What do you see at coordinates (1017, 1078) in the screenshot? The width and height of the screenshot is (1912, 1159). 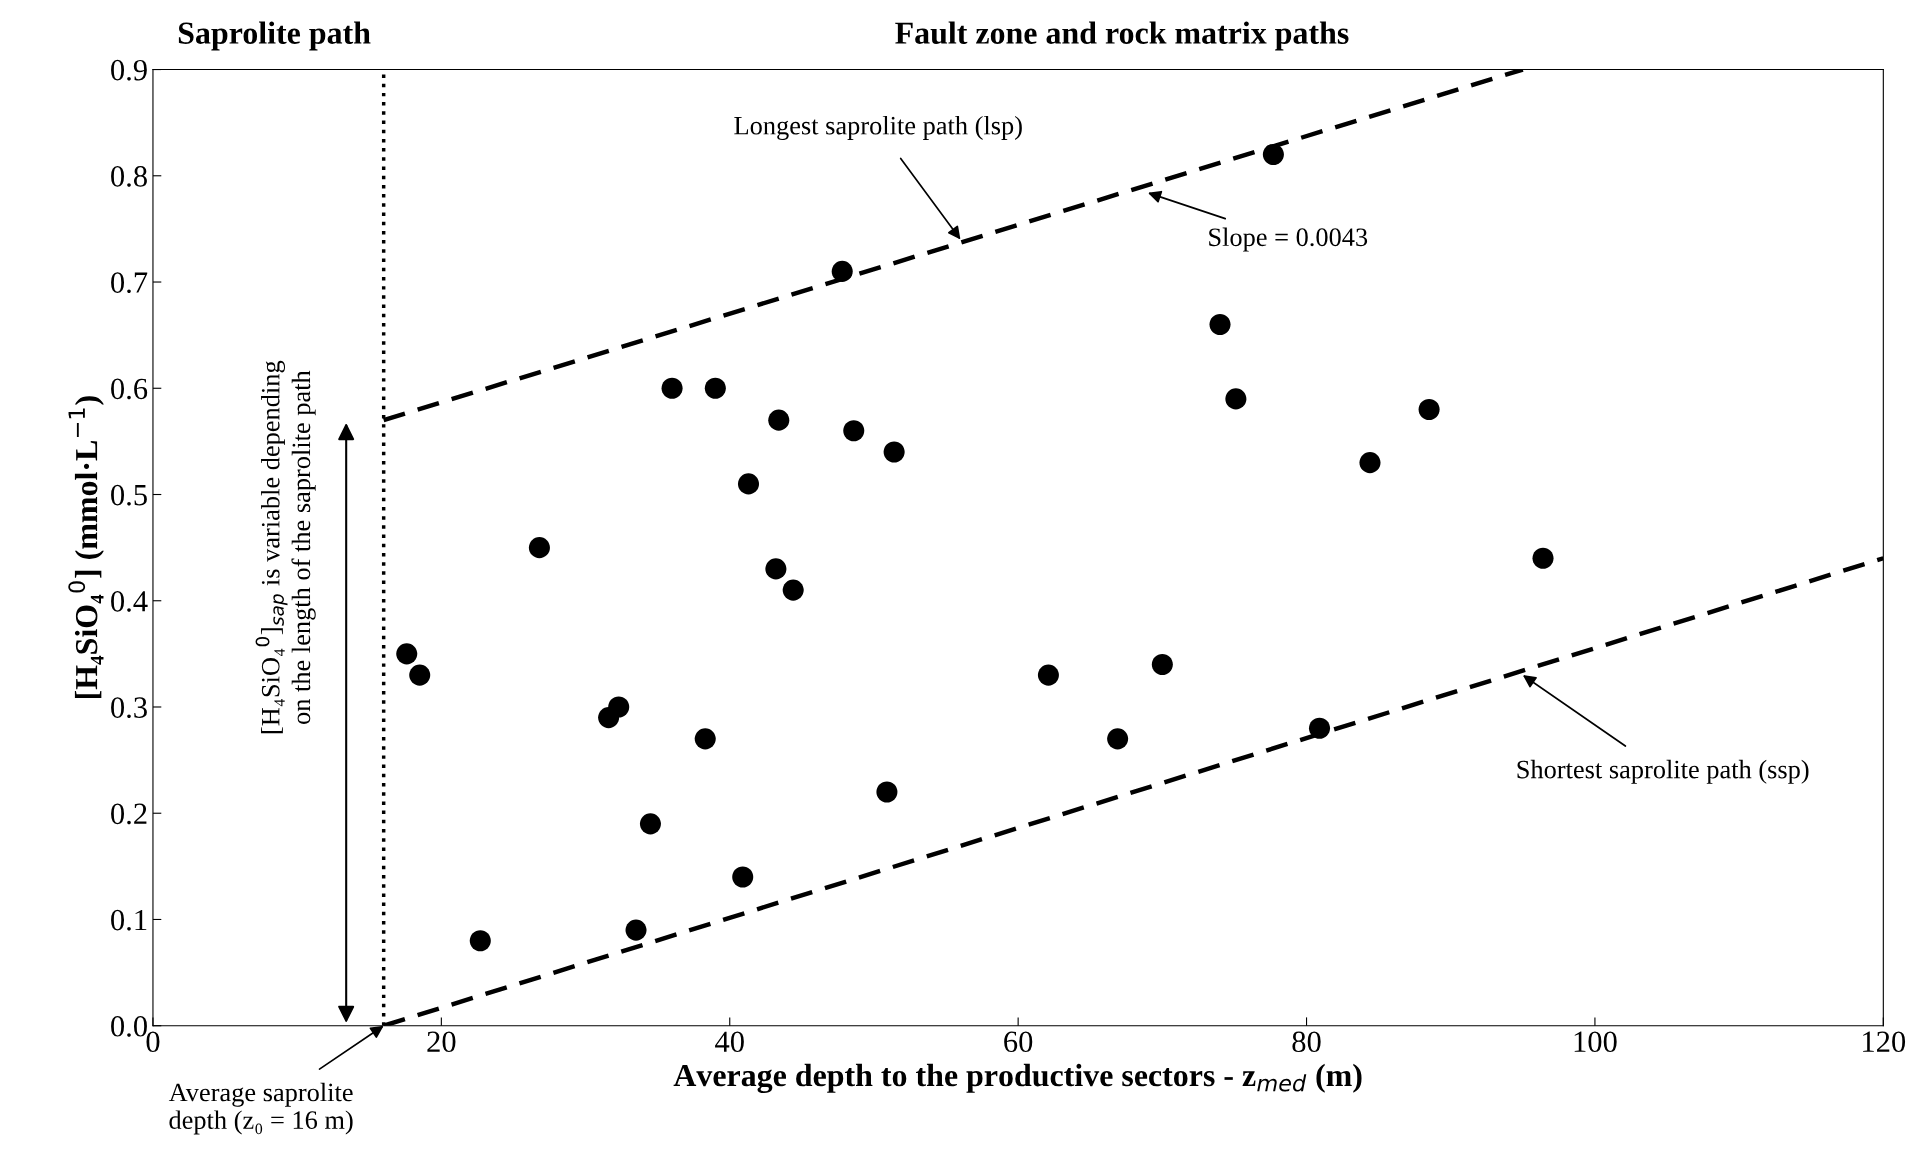 I see `x-axis-title: Average depth to the productive sectors - z$_{med}$ (m)` at bounding box center [1017, 1078].